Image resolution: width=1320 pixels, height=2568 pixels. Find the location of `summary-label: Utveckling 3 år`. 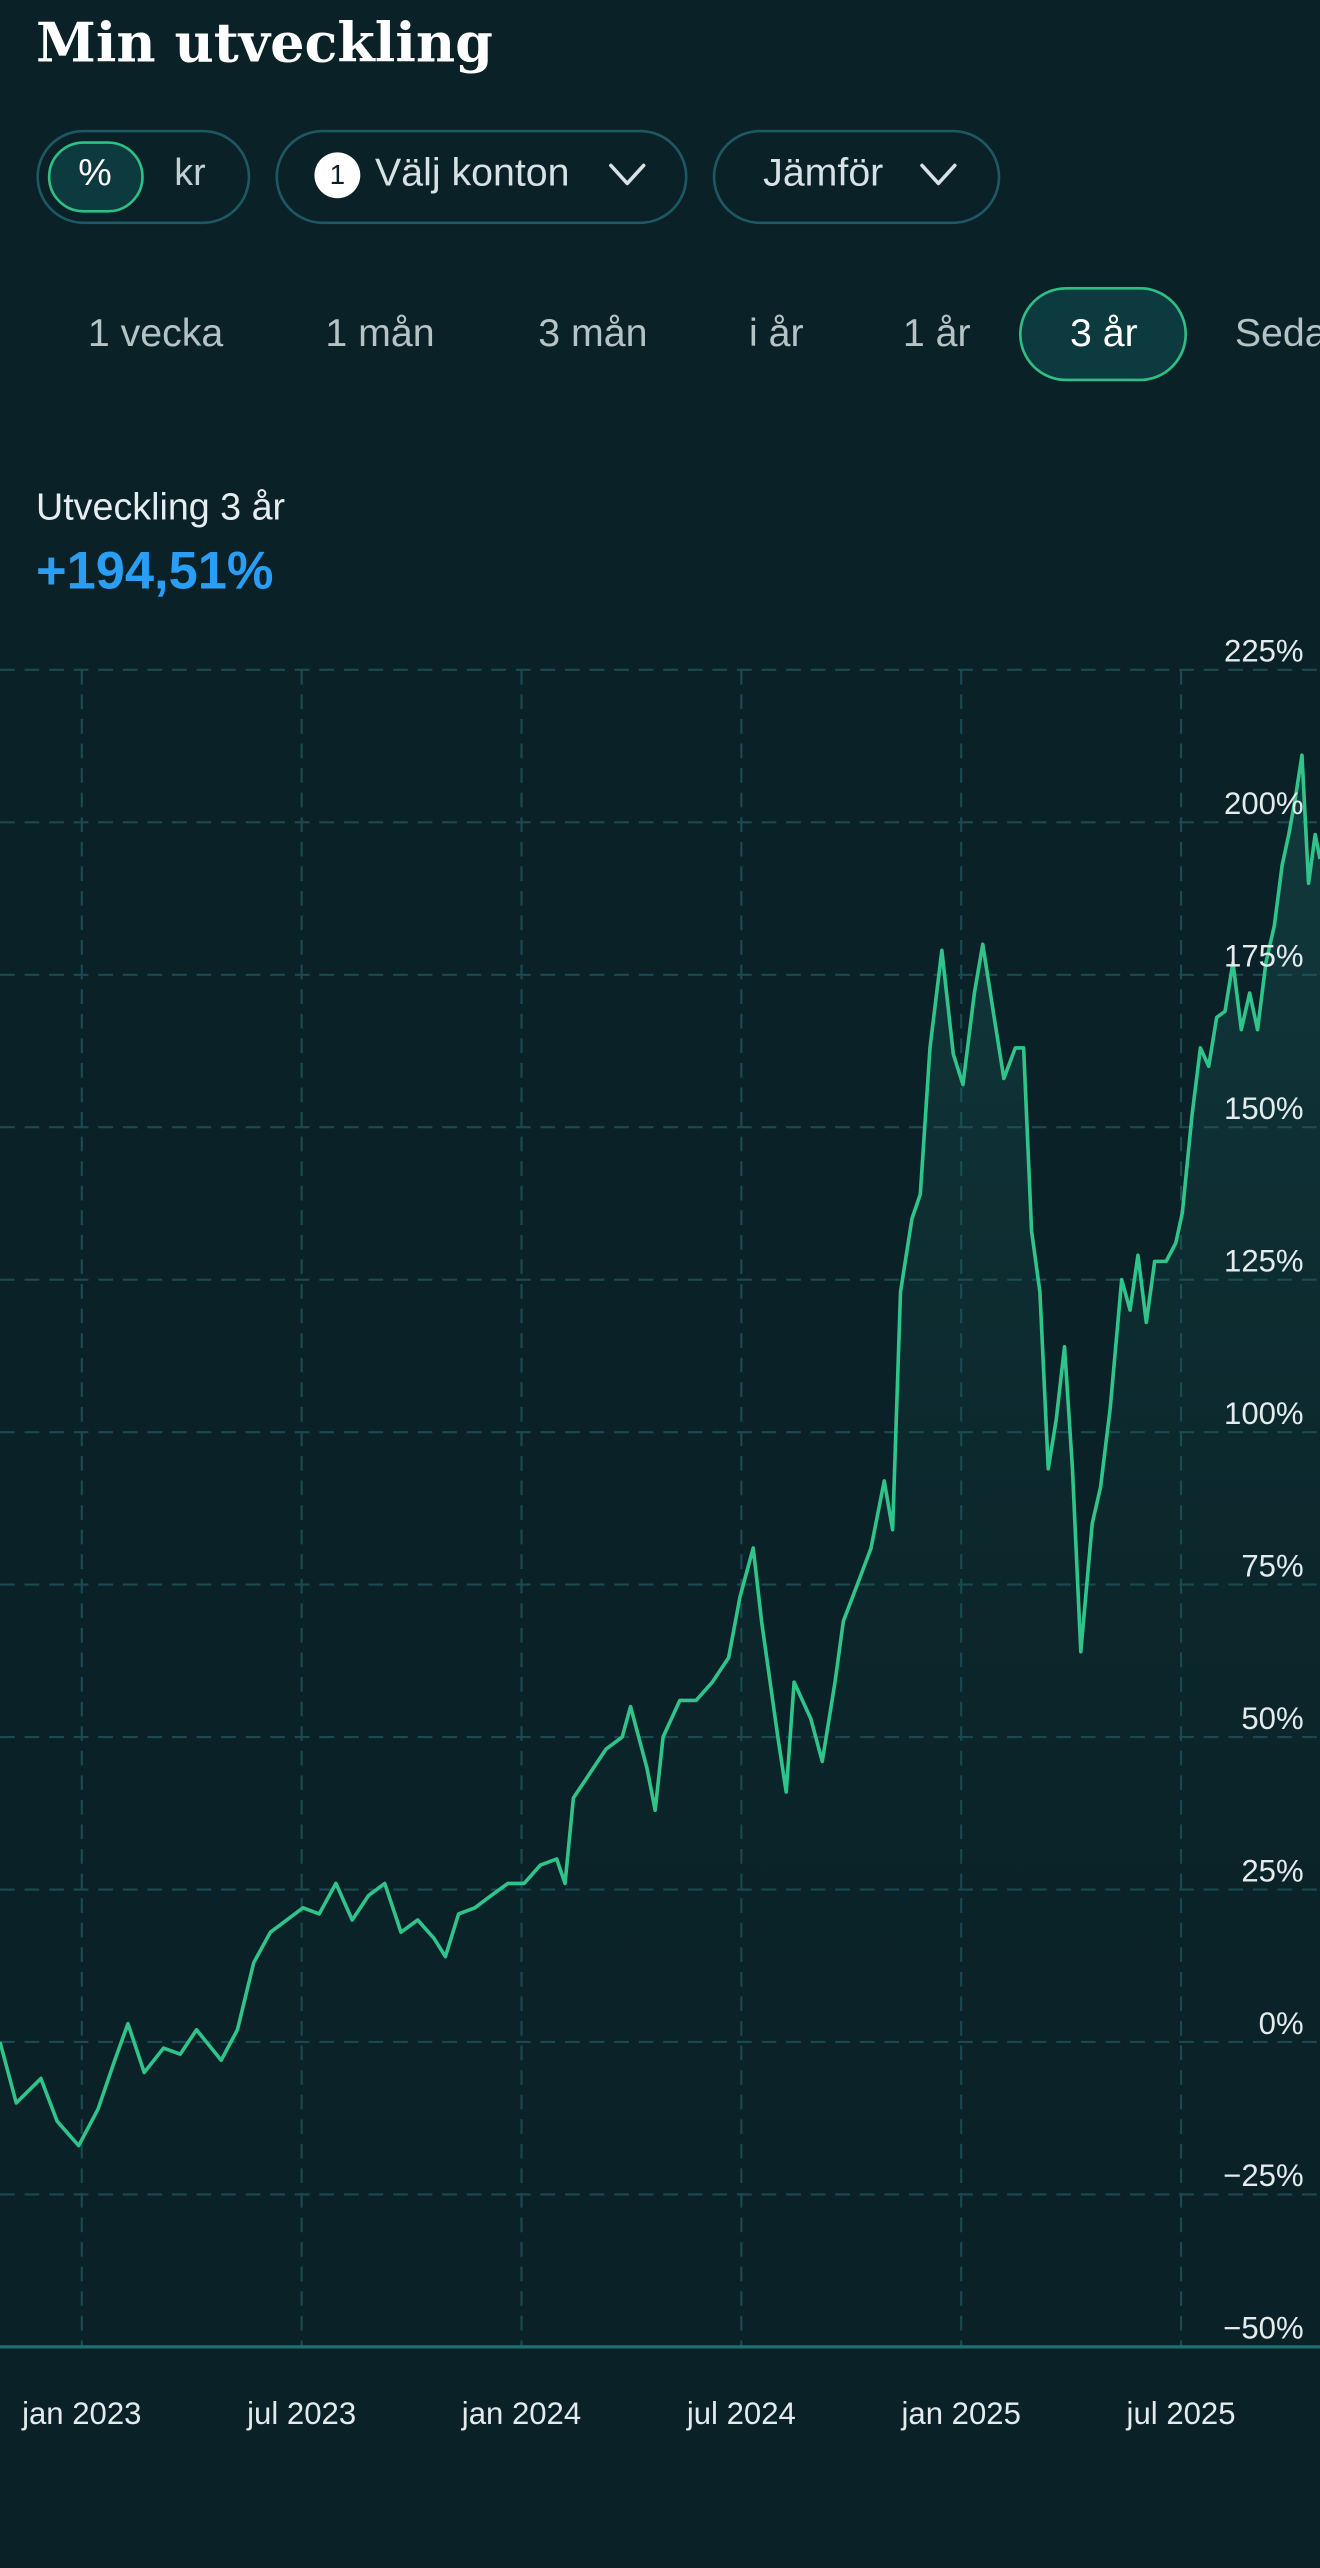

summary-label: Utveckling 3 år is located at coordinates (160, 506).